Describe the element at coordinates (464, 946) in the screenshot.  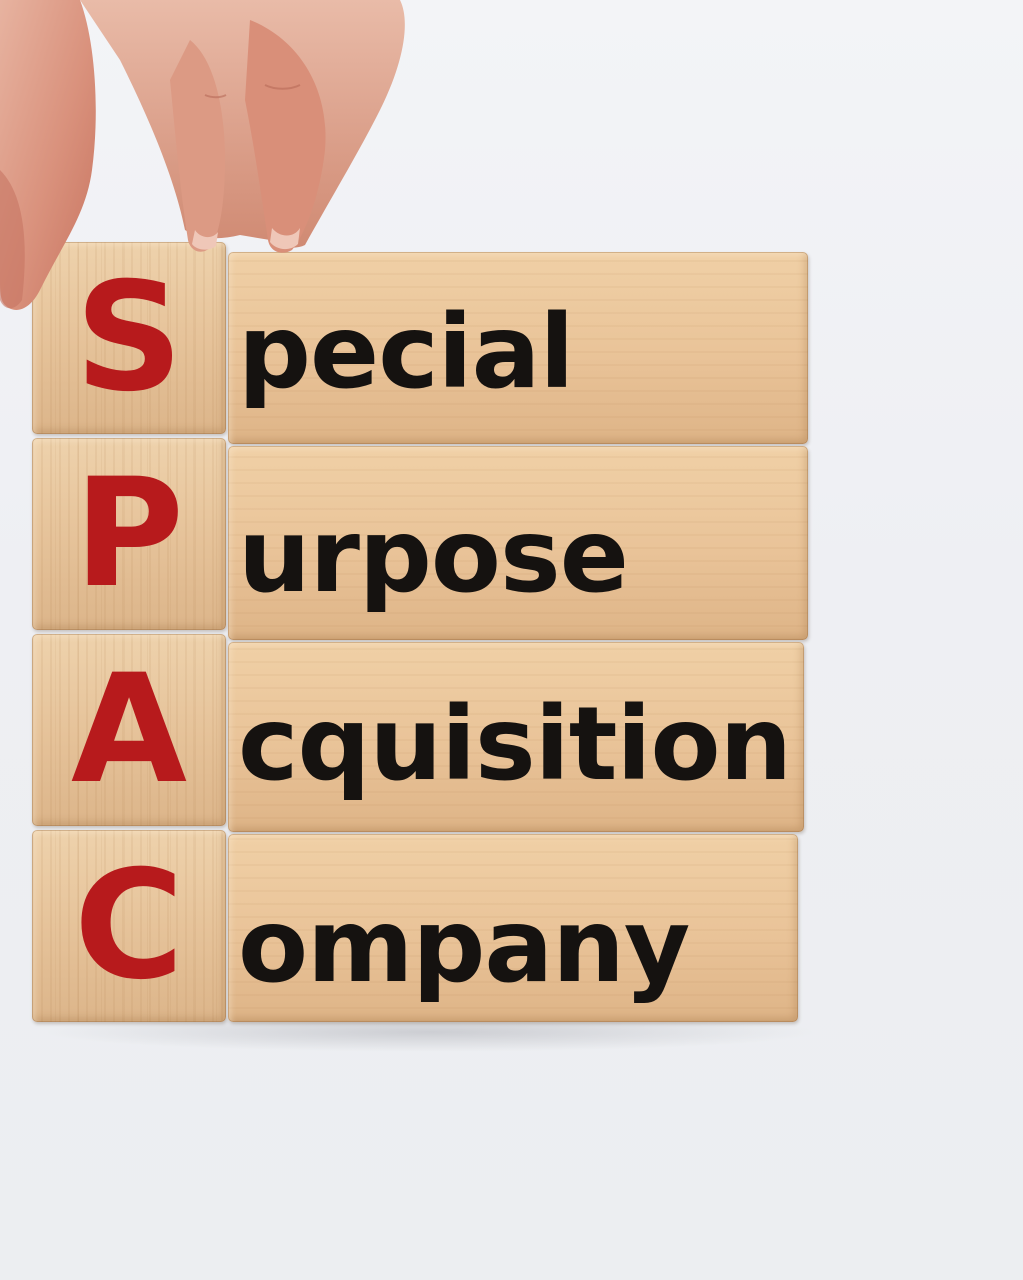
I see `block-word: ompany` at that location.